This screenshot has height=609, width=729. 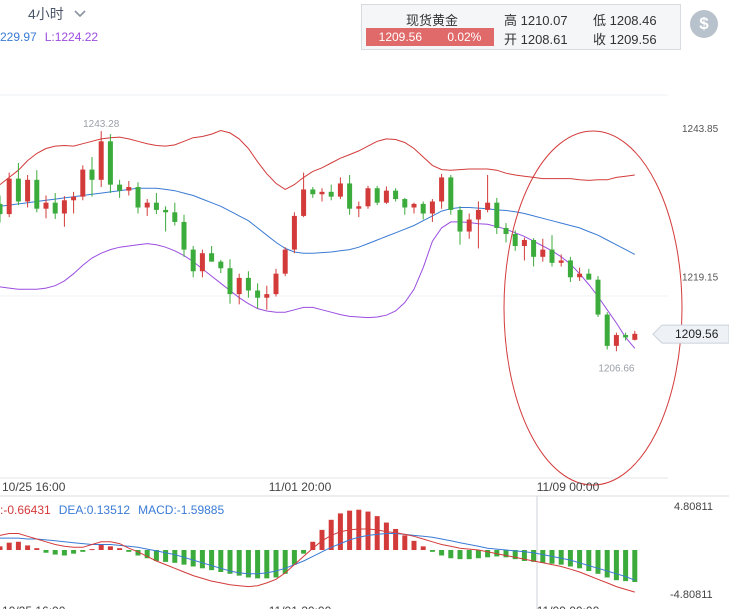 I want to click on price-badge: 1209.56 0.02%, so click(x=430, y=37).